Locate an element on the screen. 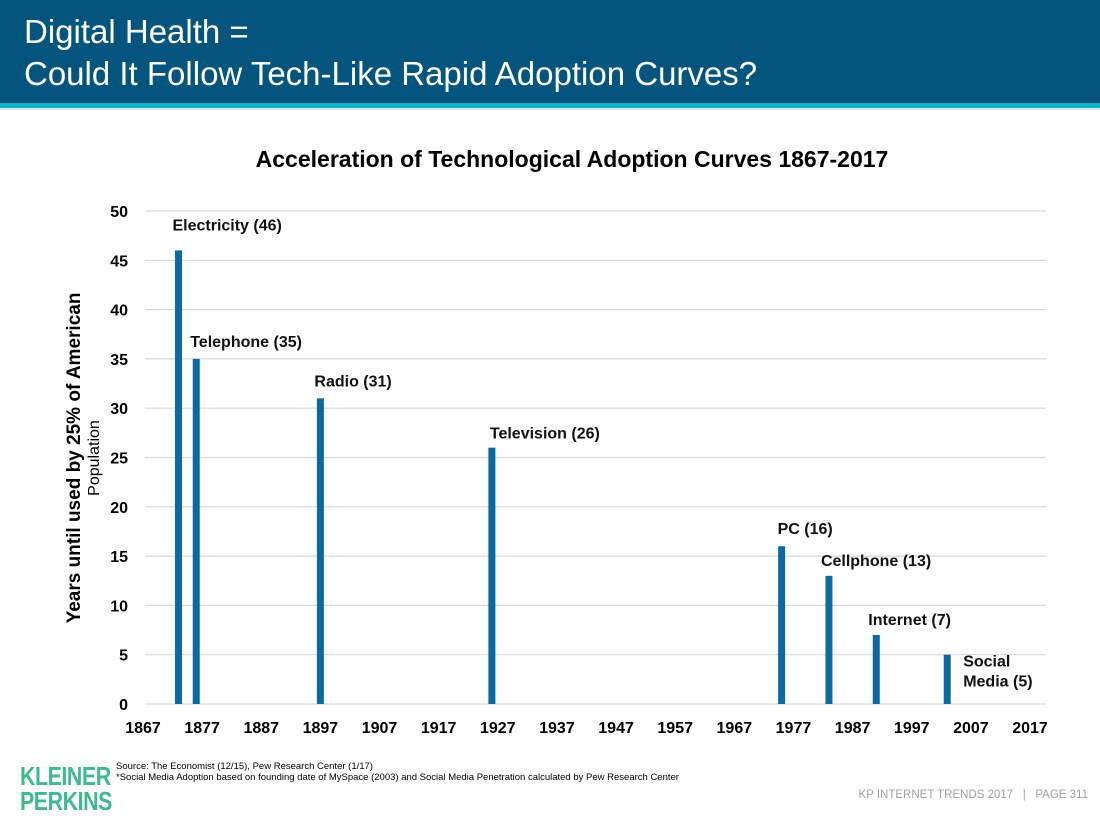  bar-data-label: Media (5) is located at coordinates (997, 682).